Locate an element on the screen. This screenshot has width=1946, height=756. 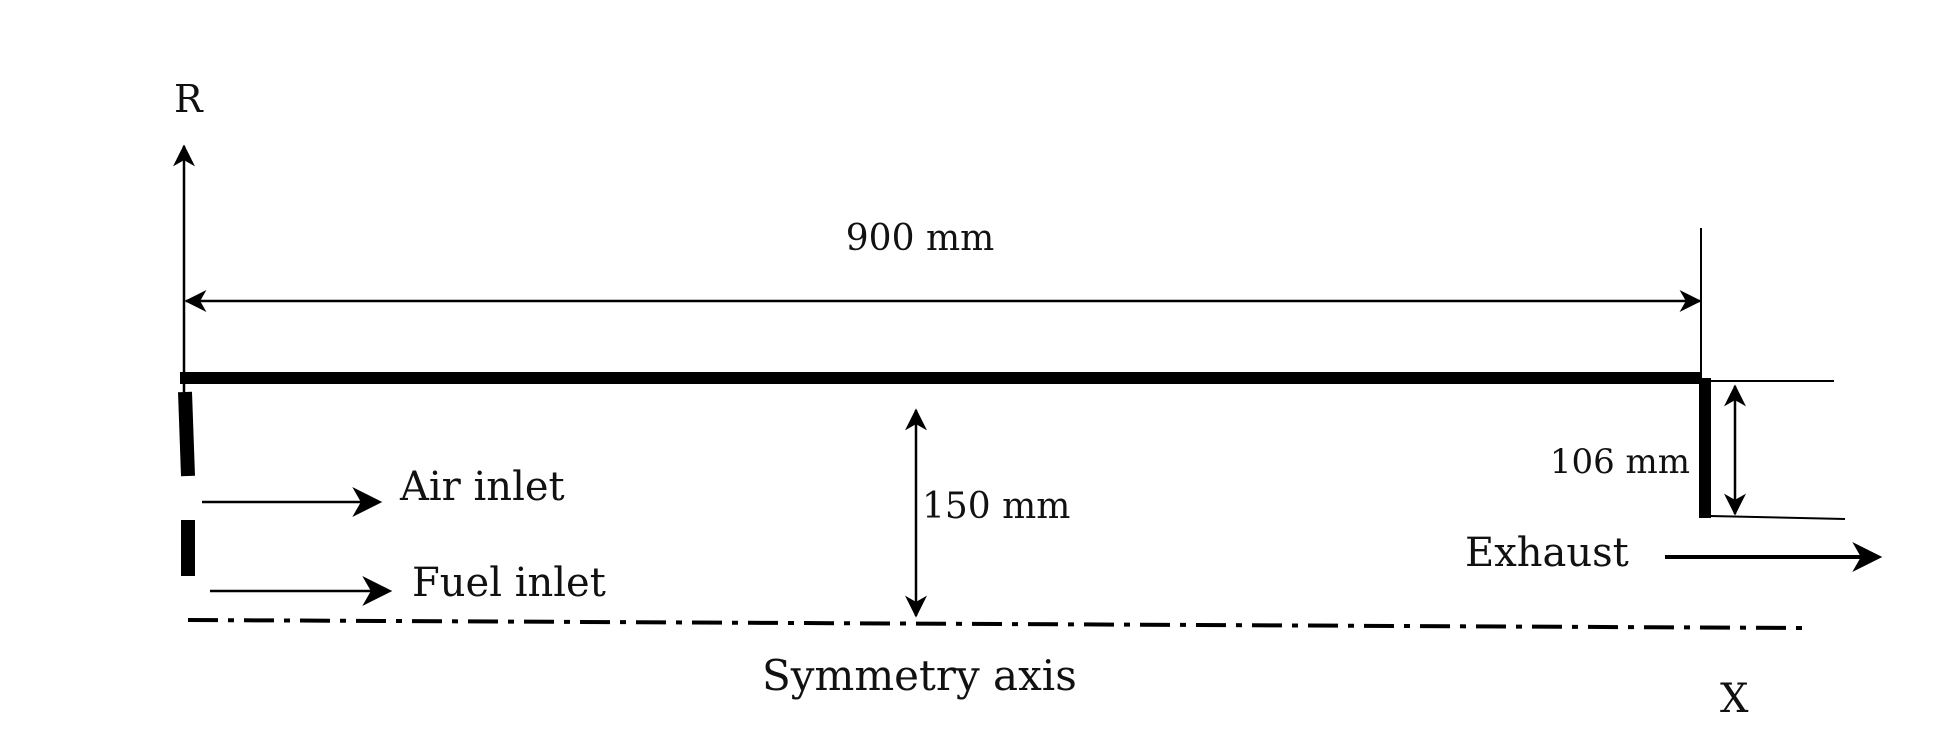
outlet-bottom-reference is located at coordinates (1777, 517).